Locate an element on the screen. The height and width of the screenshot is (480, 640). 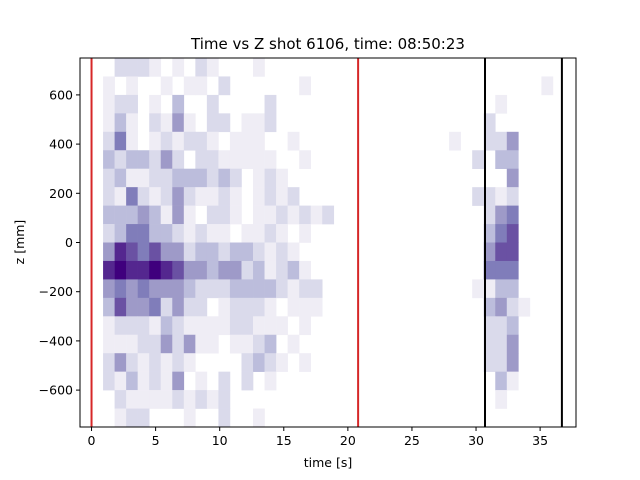
y-tick-label: 200 is located at coordinates (61, 193).